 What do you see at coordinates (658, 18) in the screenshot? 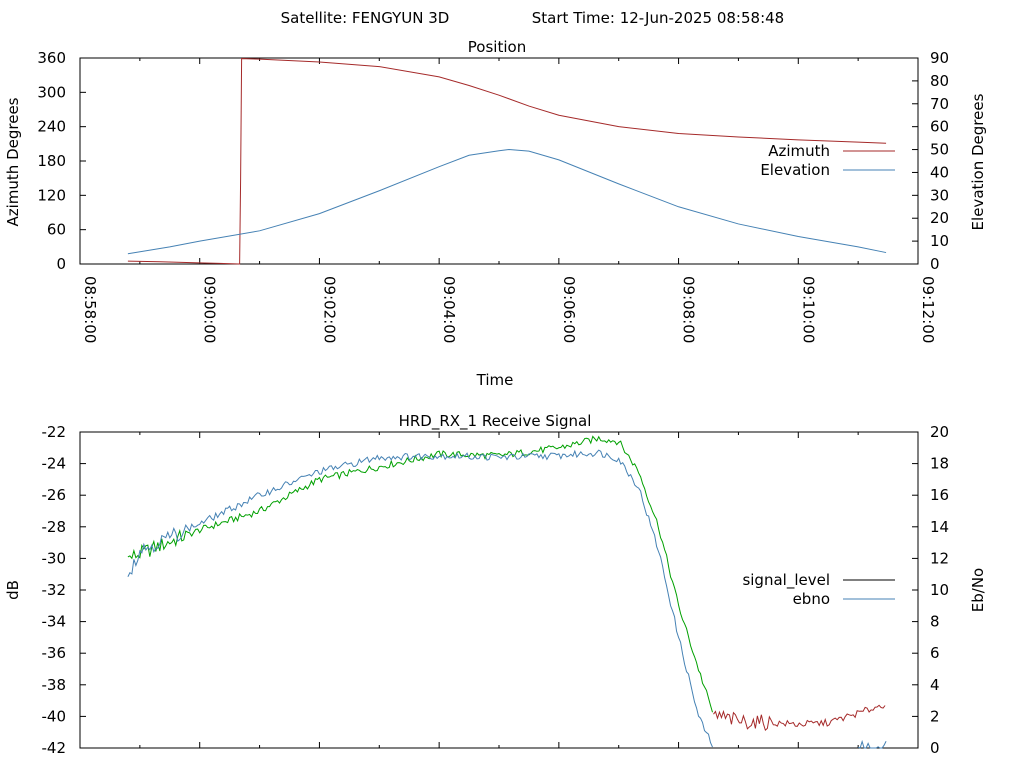
I see `start-time-label: Start Time: 12-Jun-2025 08:58:48` at bounding box center [658, 18].